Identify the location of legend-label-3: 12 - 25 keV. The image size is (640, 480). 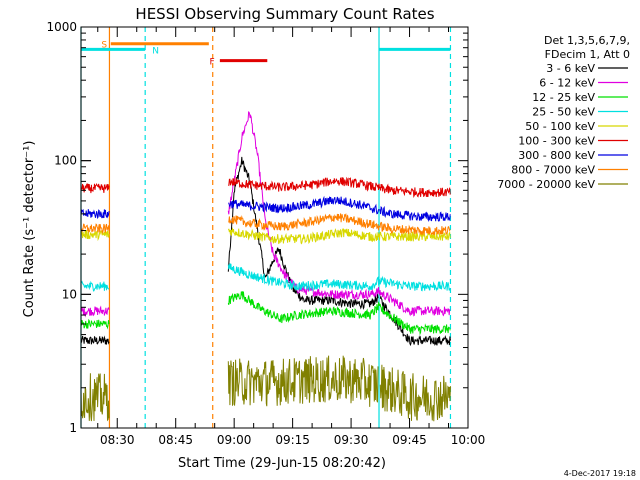
(563, 97).